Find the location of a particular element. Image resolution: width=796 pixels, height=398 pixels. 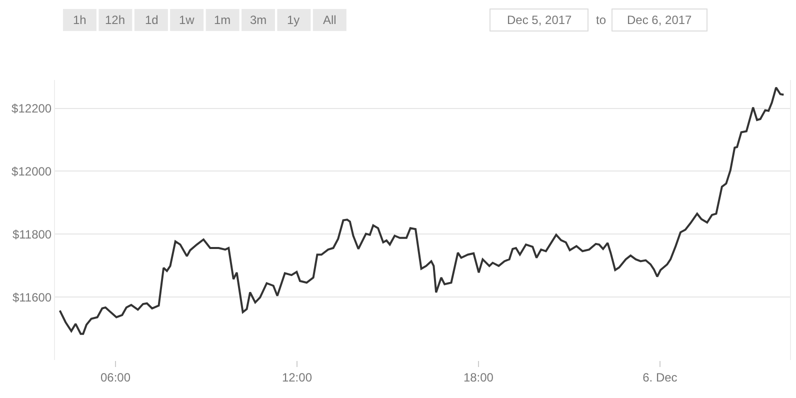

x-tick-label: 12:00 is located at coordinates (297, 377).